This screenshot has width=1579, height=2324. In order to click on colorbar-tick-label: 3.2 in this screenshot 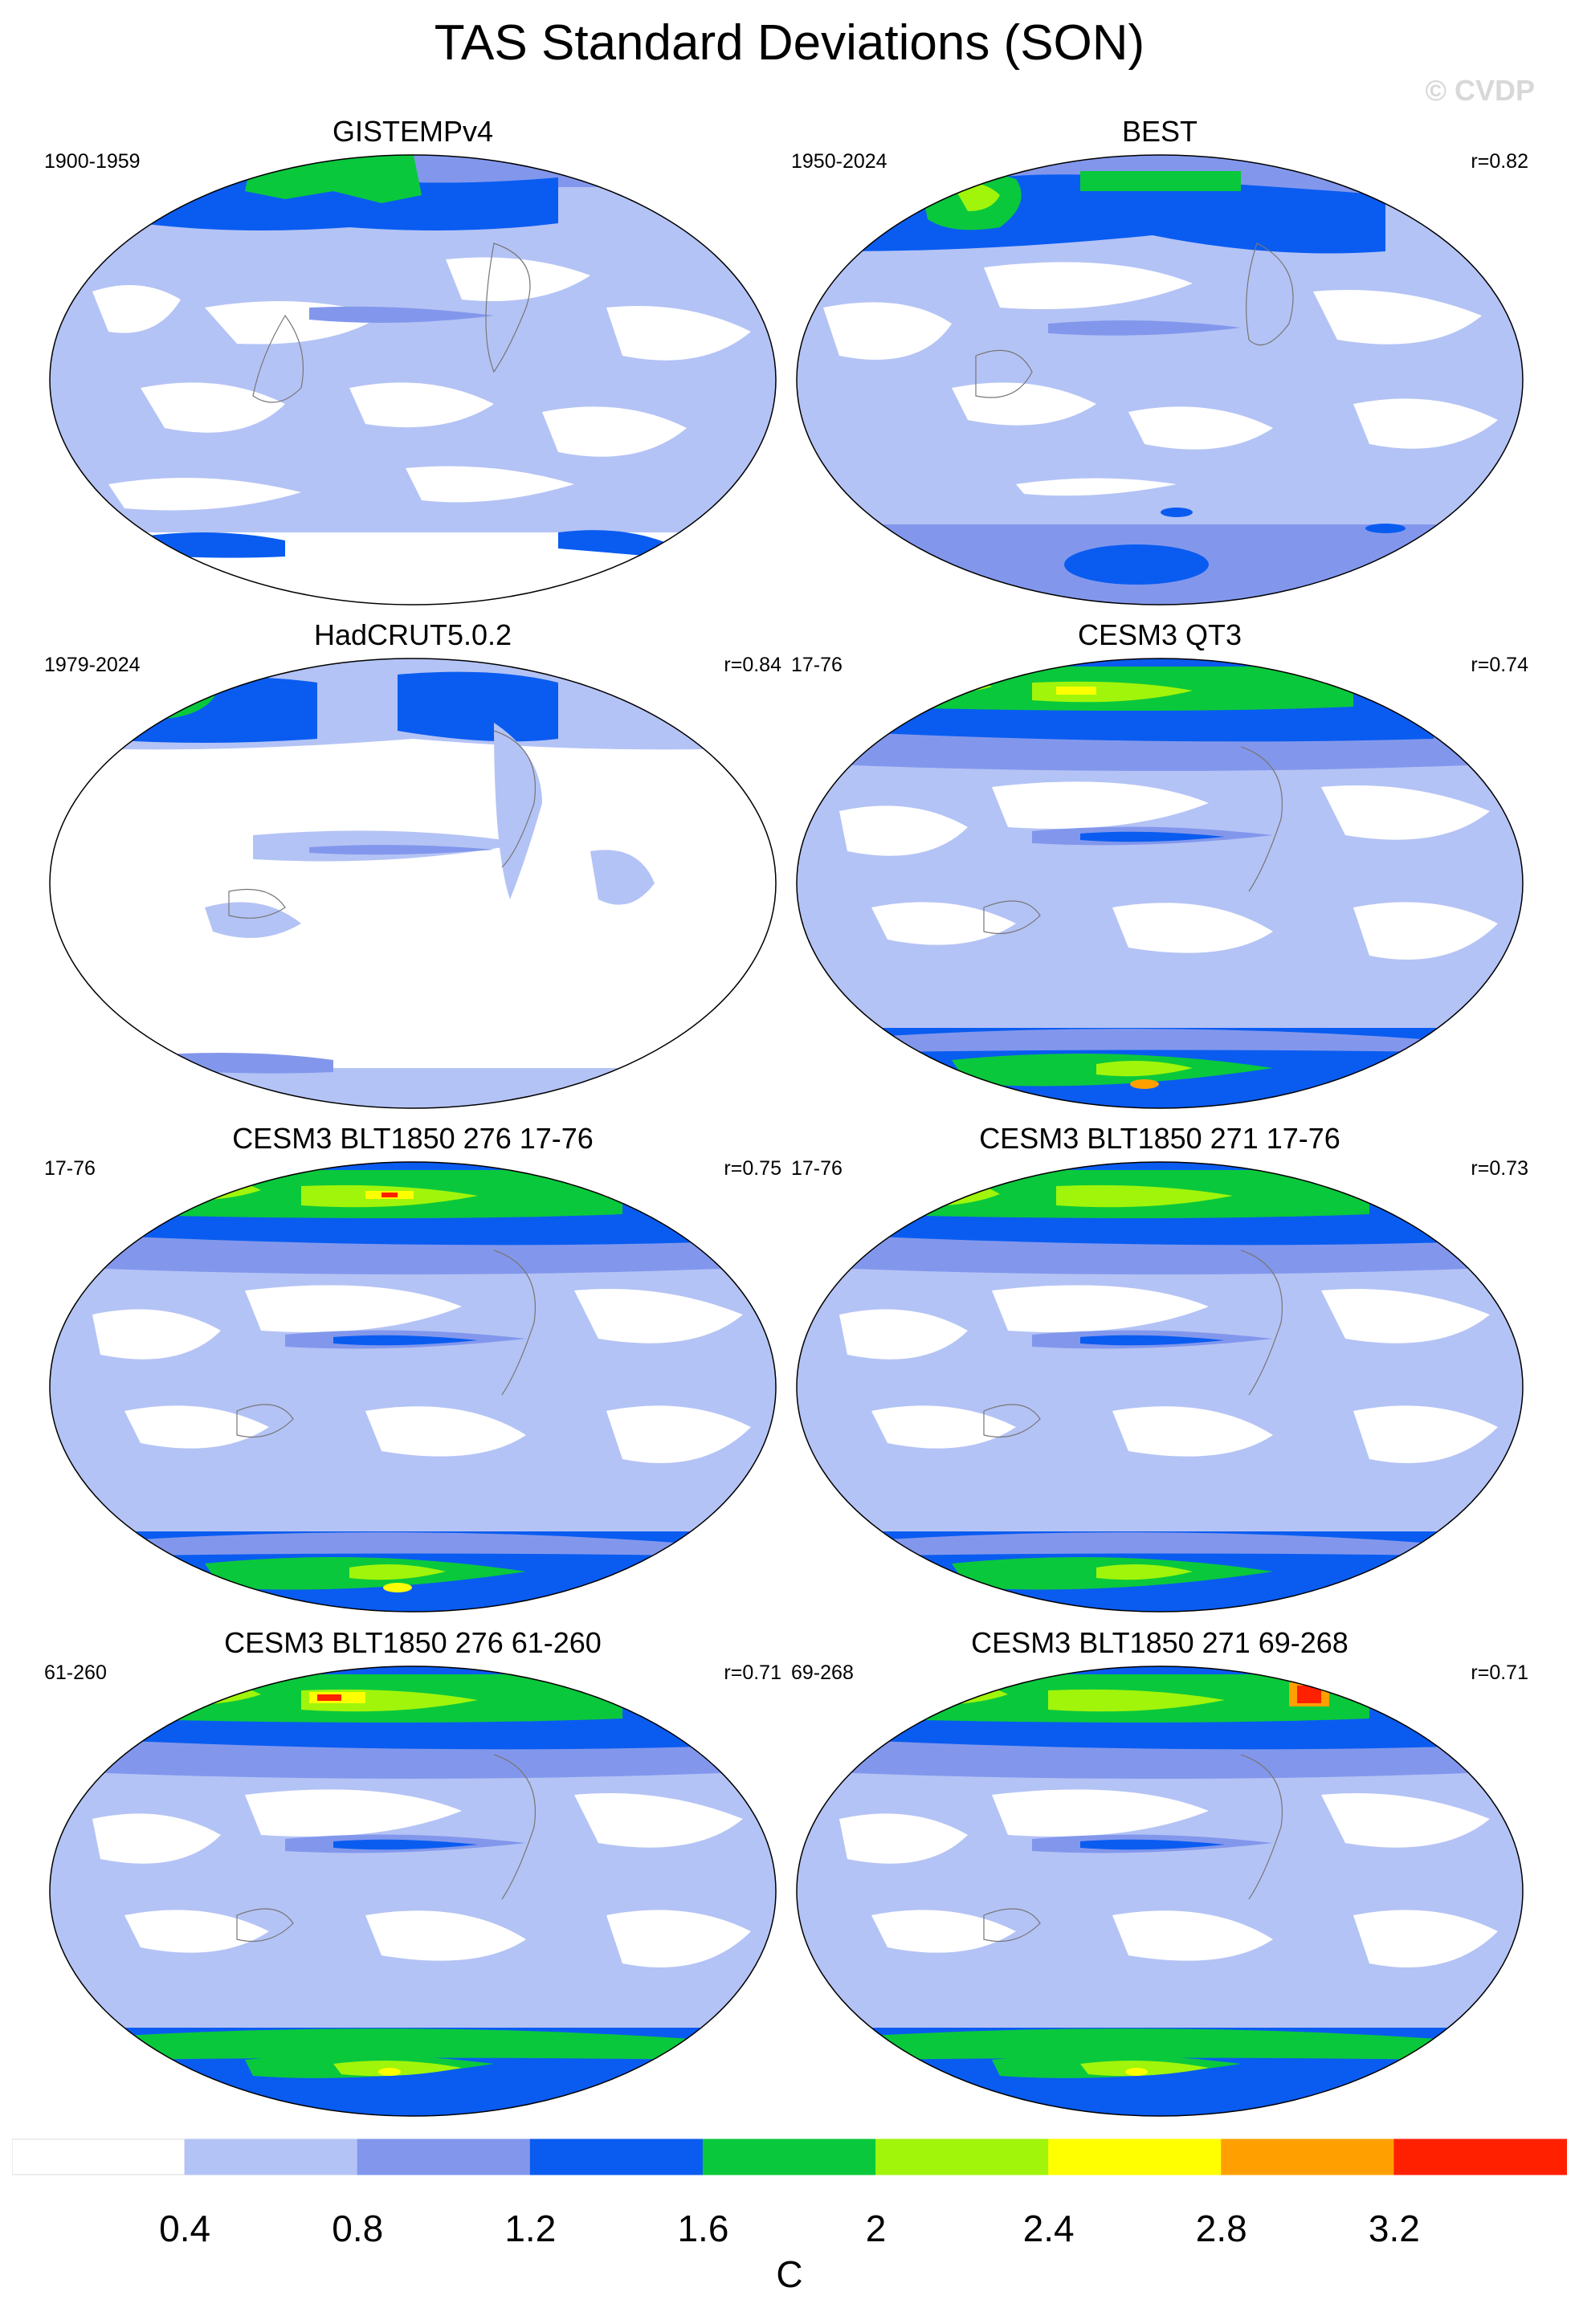, I will do `click(1394, 2228)`.